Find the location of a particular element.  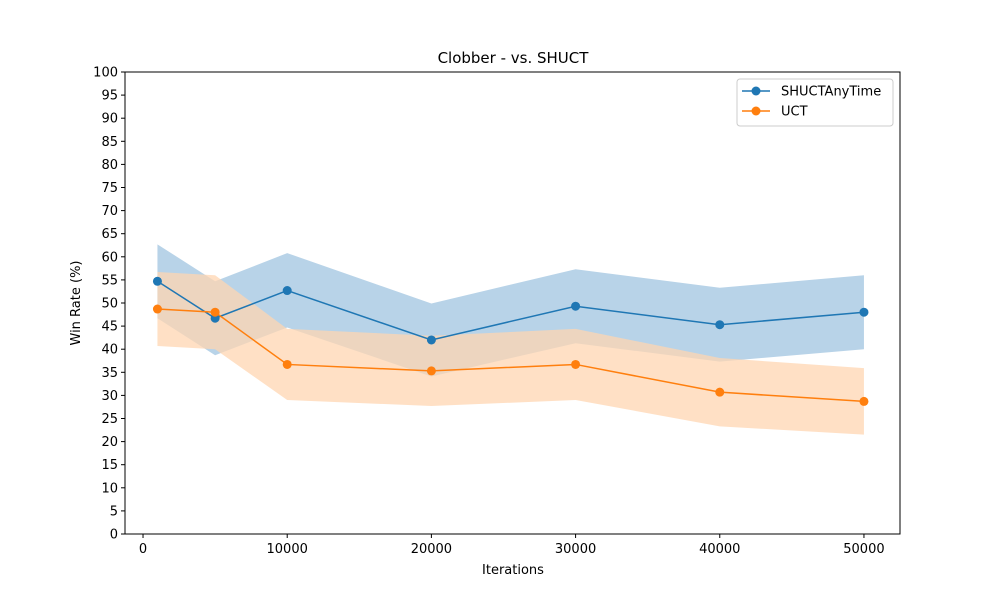

y-tick-label: 25 is located at coordinates (109, 419).